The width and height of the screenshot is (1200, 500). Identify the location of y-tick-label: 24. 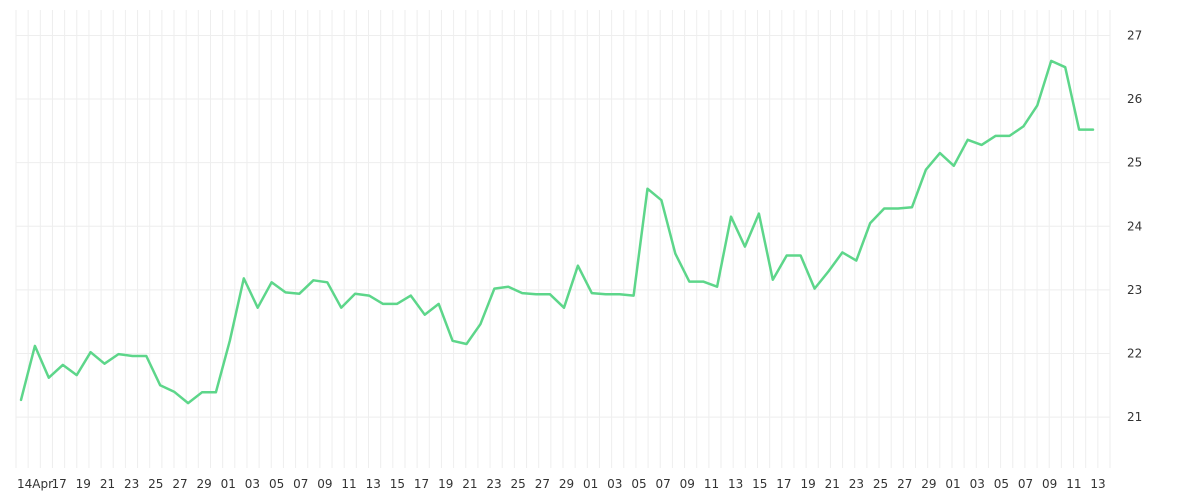
(1134, 226).